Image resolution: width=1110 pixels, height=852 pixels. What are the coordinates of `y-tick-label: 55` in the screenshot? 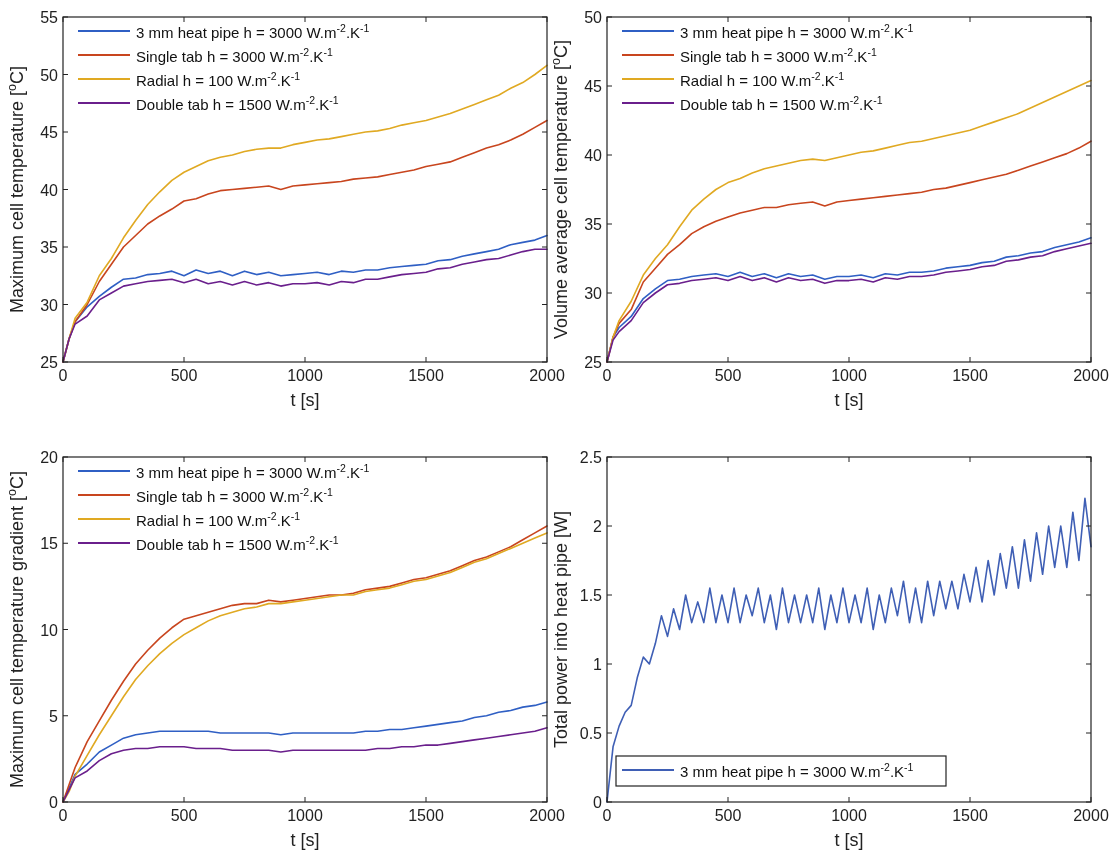 It's located at (49, 17).